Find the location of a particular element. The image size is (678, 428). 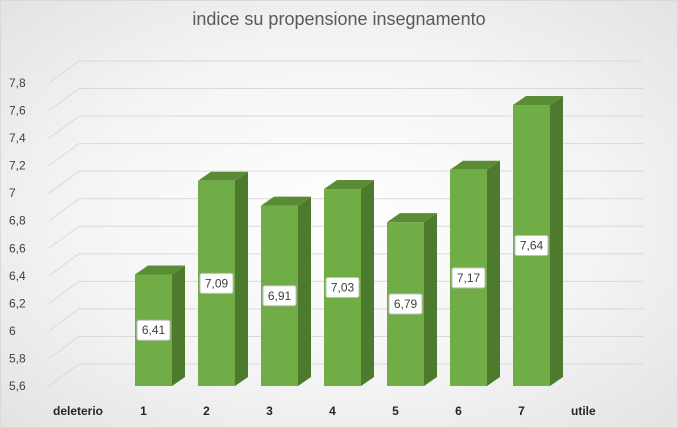

y-tick-label: 6,8 is located at coordinates (17, 221).